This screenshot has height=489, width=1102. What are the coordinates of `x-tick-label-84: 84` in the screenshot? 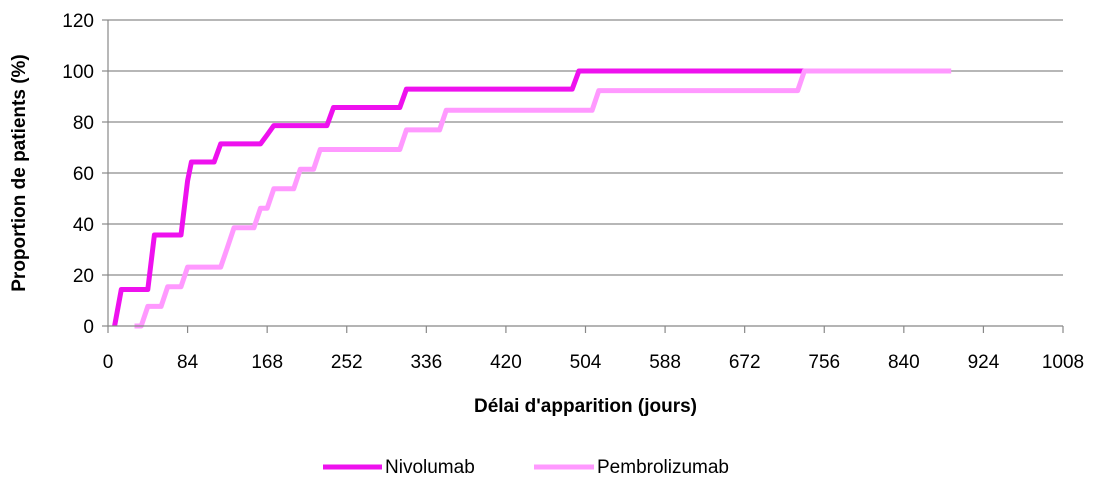 It's located at (188, 362).